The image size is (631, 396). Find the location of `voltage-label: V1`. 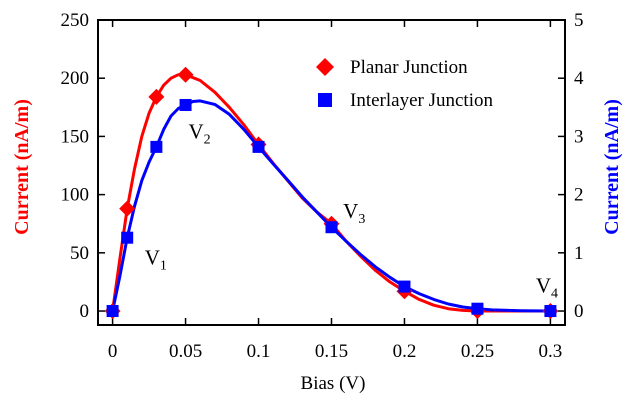

voltage-label: V1 is located at coordinates (156, 259).